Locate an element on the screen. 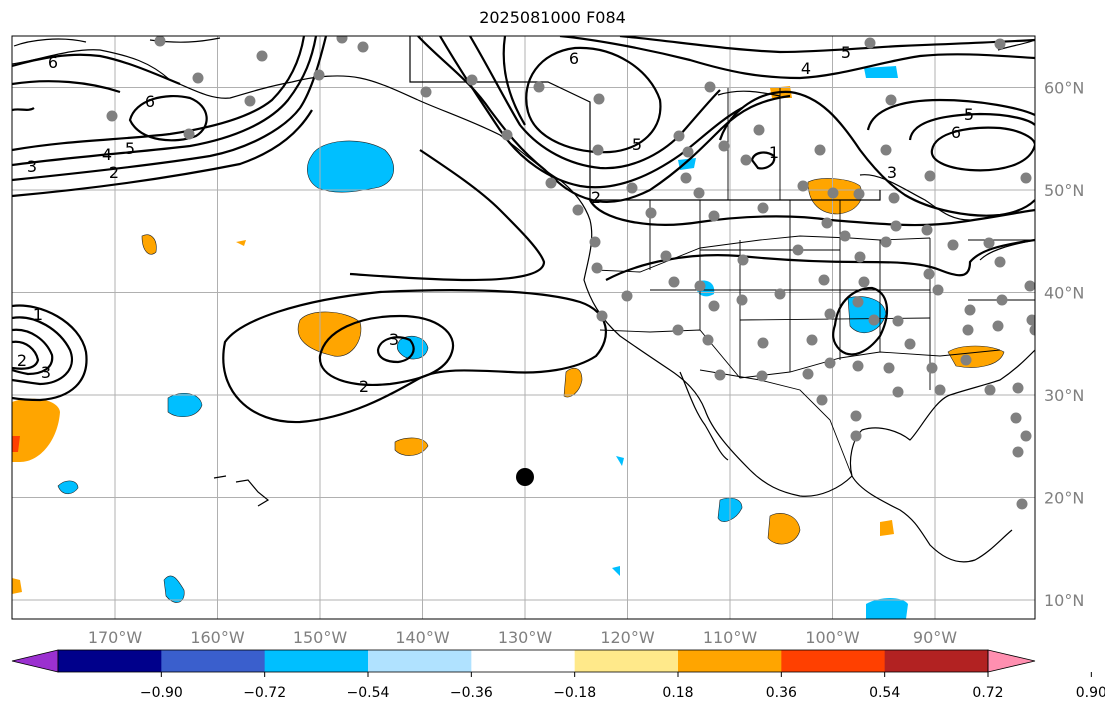 The width and height of the screenshot is (1105, 712). lat-tick-label: 50°N is located at coordinates (1064, 190).